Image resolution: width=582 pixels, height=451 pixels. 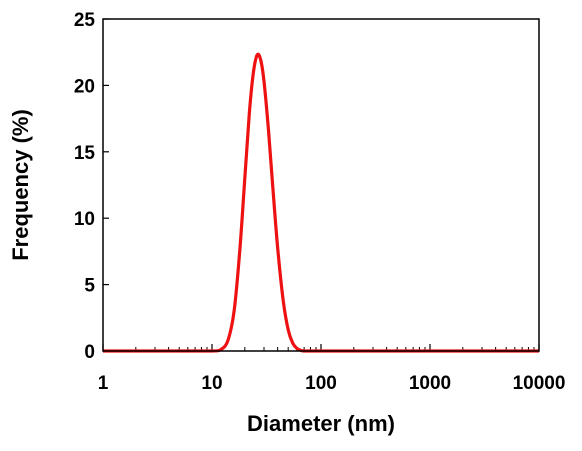 What do you see at coordinates (85, 20) in the screenshot?
I see `y-tick-label: 25` at bounding box center [85, 20].